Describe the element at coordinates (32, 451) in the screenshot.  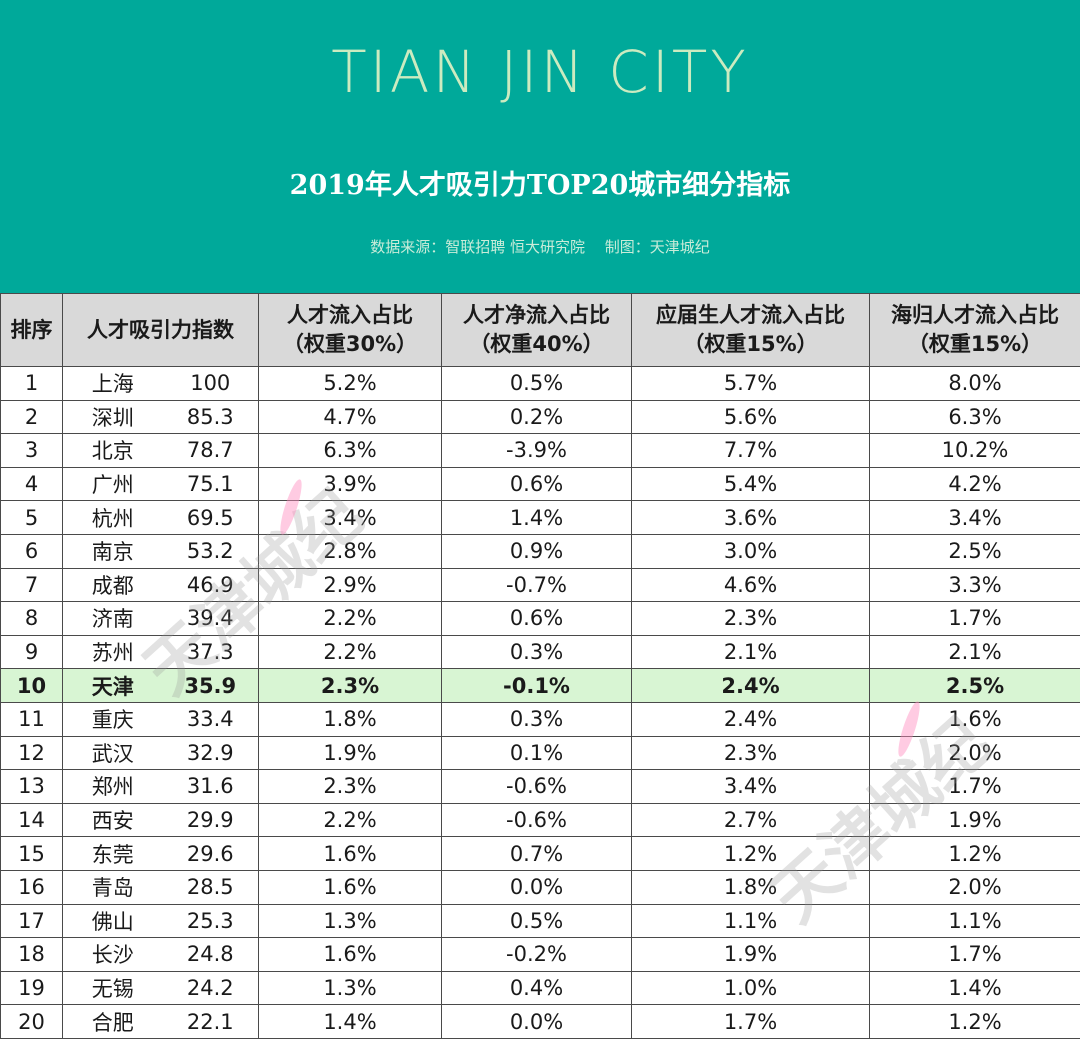
I see `rank-cell: 3` at that location.